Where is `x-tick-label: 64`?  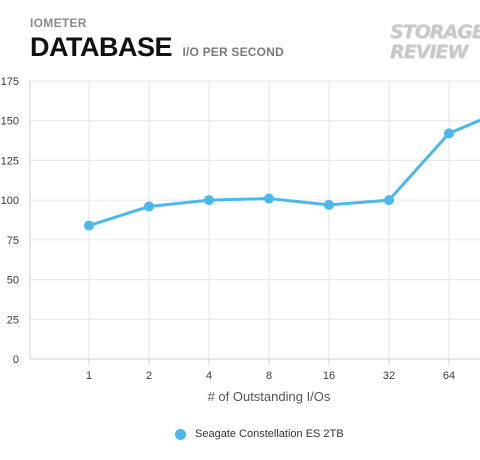
x-tick-label: 64 is located at coordinates (449, 376).